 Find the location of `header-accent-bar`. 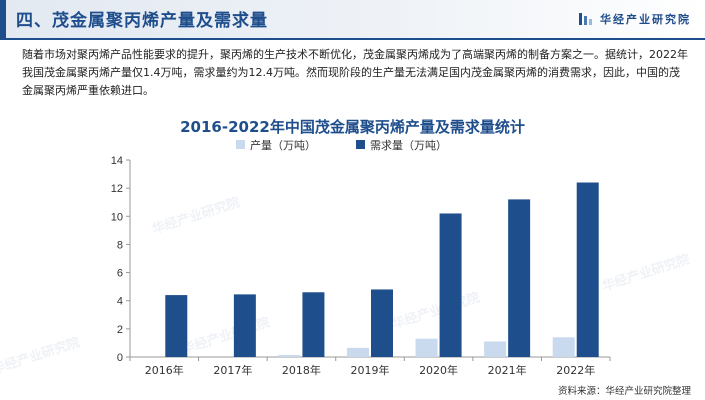

header-accent-bar is located at coordinates (3, 19).